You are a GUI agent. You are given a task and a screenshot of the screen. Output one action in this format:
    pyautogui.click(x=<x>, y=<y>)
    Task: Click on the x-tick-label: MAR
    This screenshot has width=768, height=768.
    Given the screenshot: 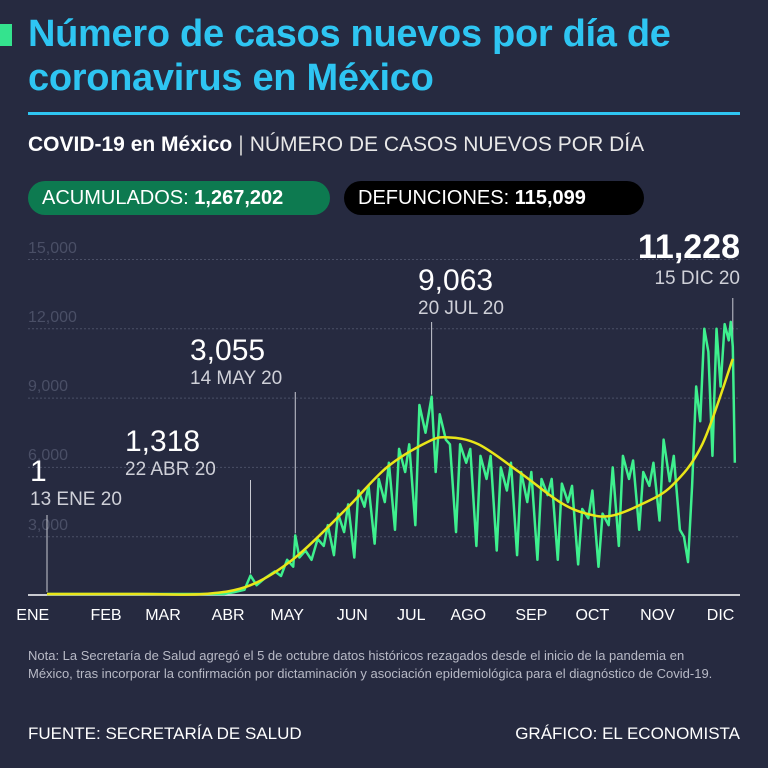 What is the action you would take?
    pyautogui.click(x=163, y=615)
    